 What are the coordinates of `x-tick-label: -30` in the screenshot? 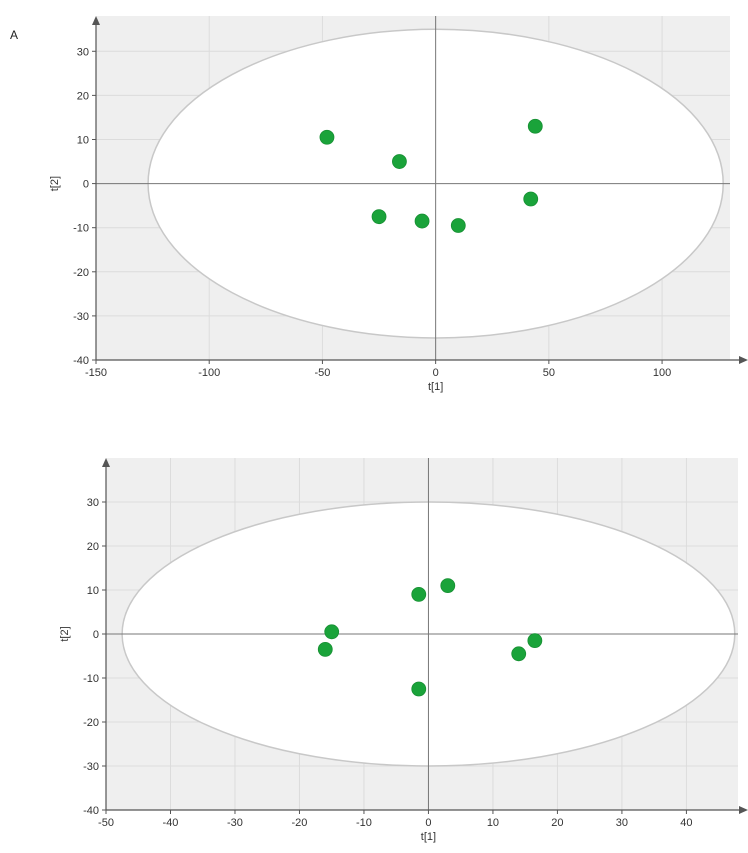 It's located at (235, 823).